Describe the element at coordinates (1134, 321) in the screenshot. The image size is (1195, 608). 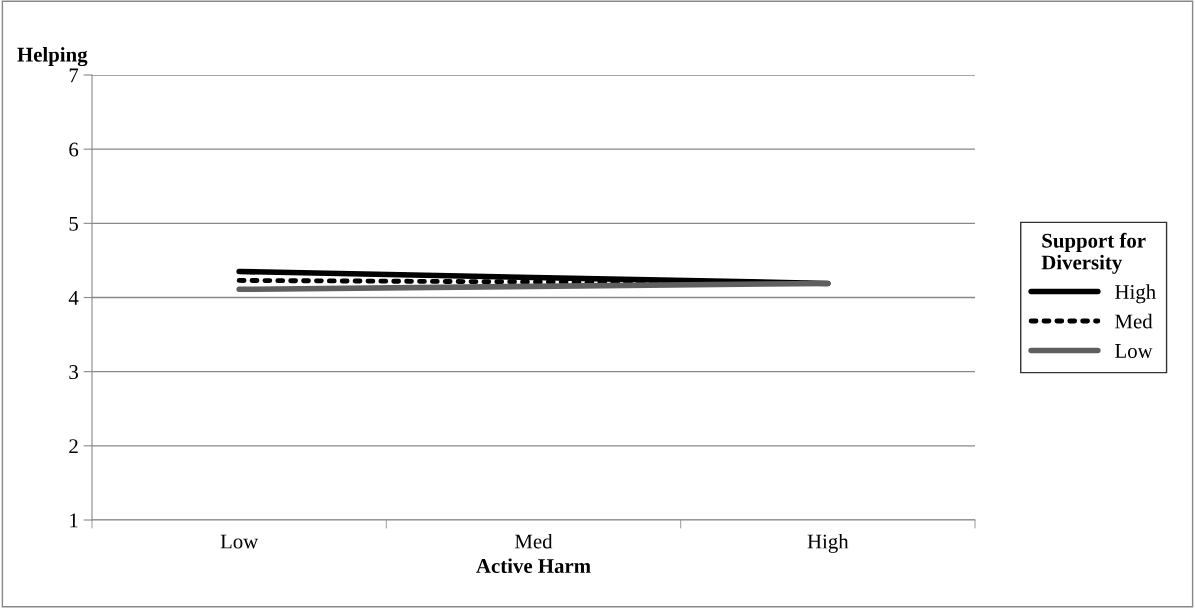
I see `legend-label: Med` at that location.